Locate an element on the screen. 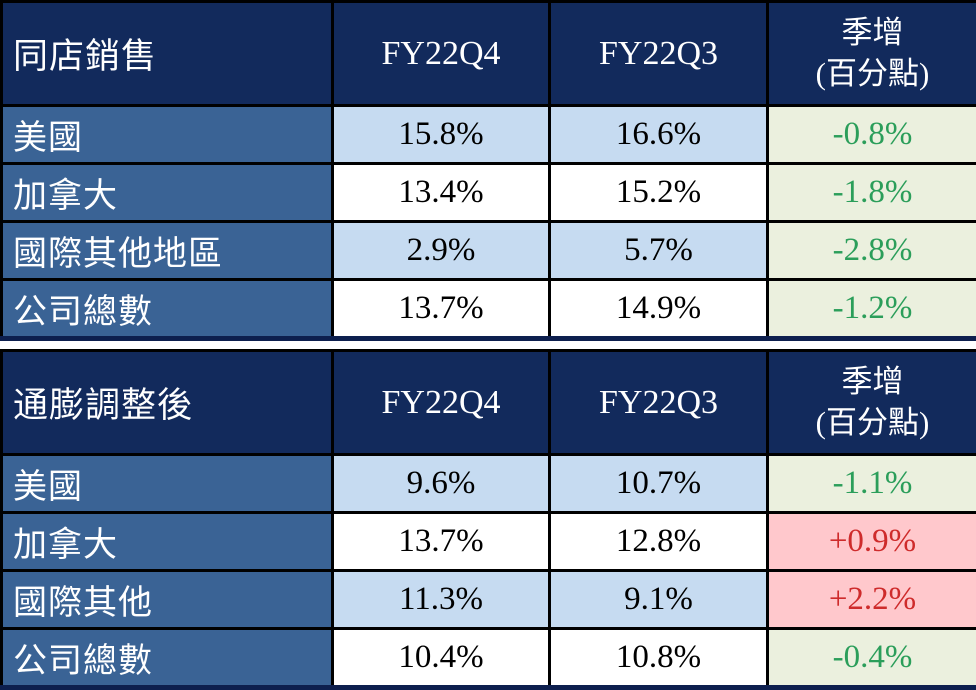 This screenshot has width=976, height=690. value-fy22q3: 5.7% is located at coordinates (659, 251).